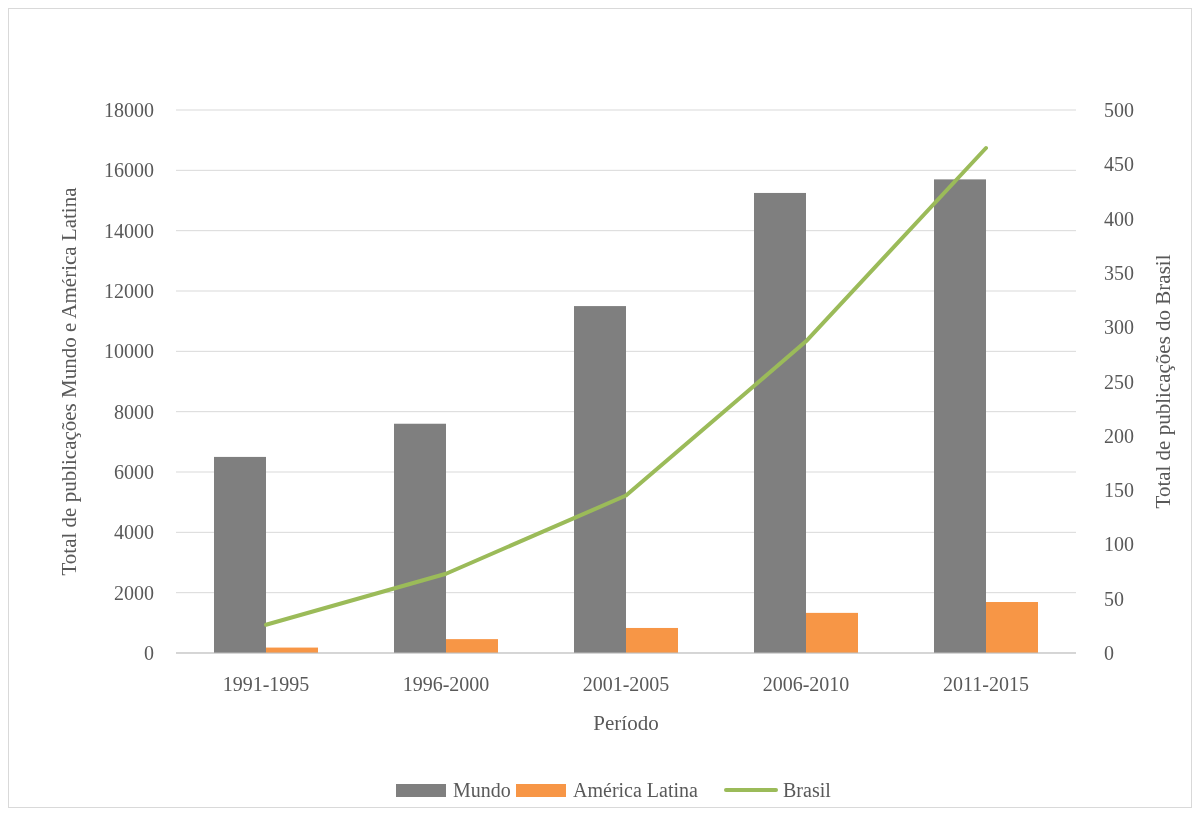 This screenshot has width=1200, height=817. What do you see at coordinates (446, 684) in the screenshot?
I see `x-tick-label: 1996-2000` at bounding box center [446, 684].